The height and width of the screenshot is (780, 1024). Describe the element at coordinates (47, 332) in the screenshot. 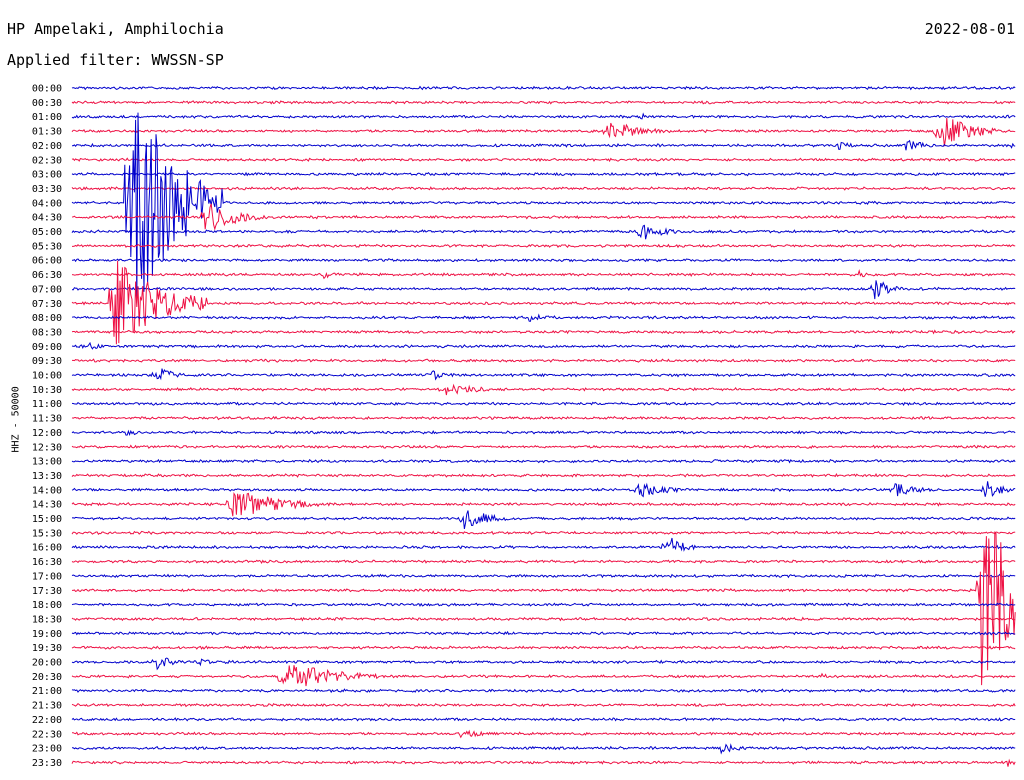

I see `time-tick-label: 08:30` at that location.